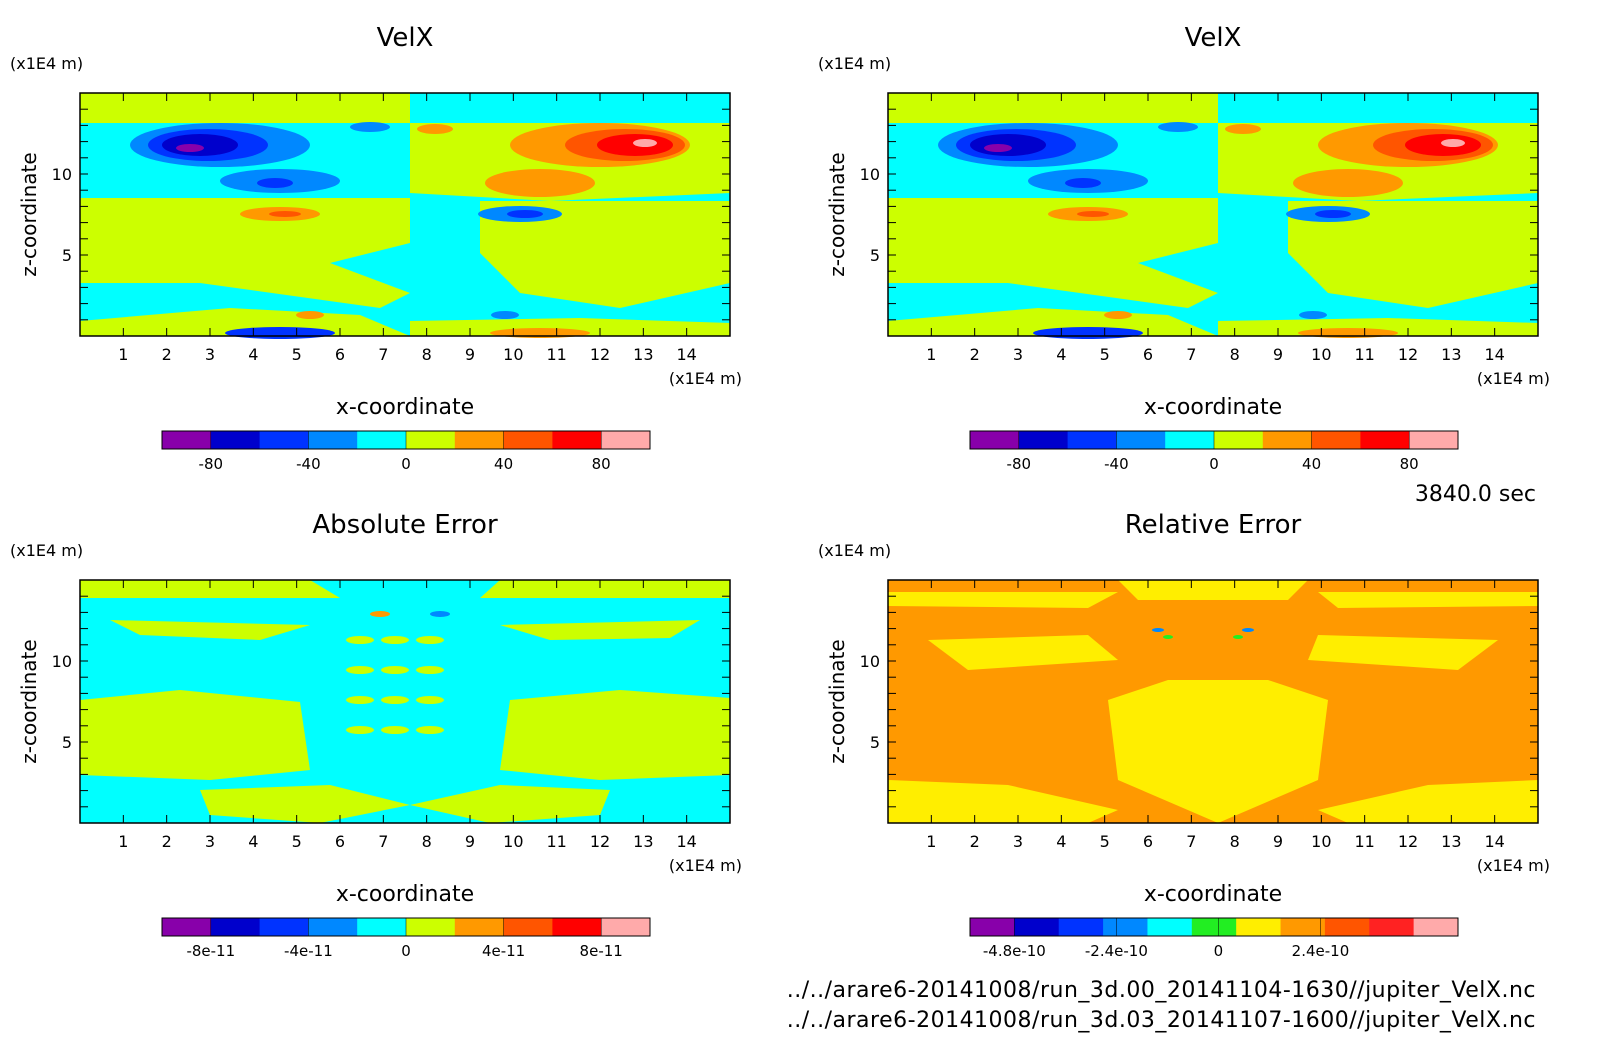  I want to click on x-tick-label: 8, so click(427, 354).